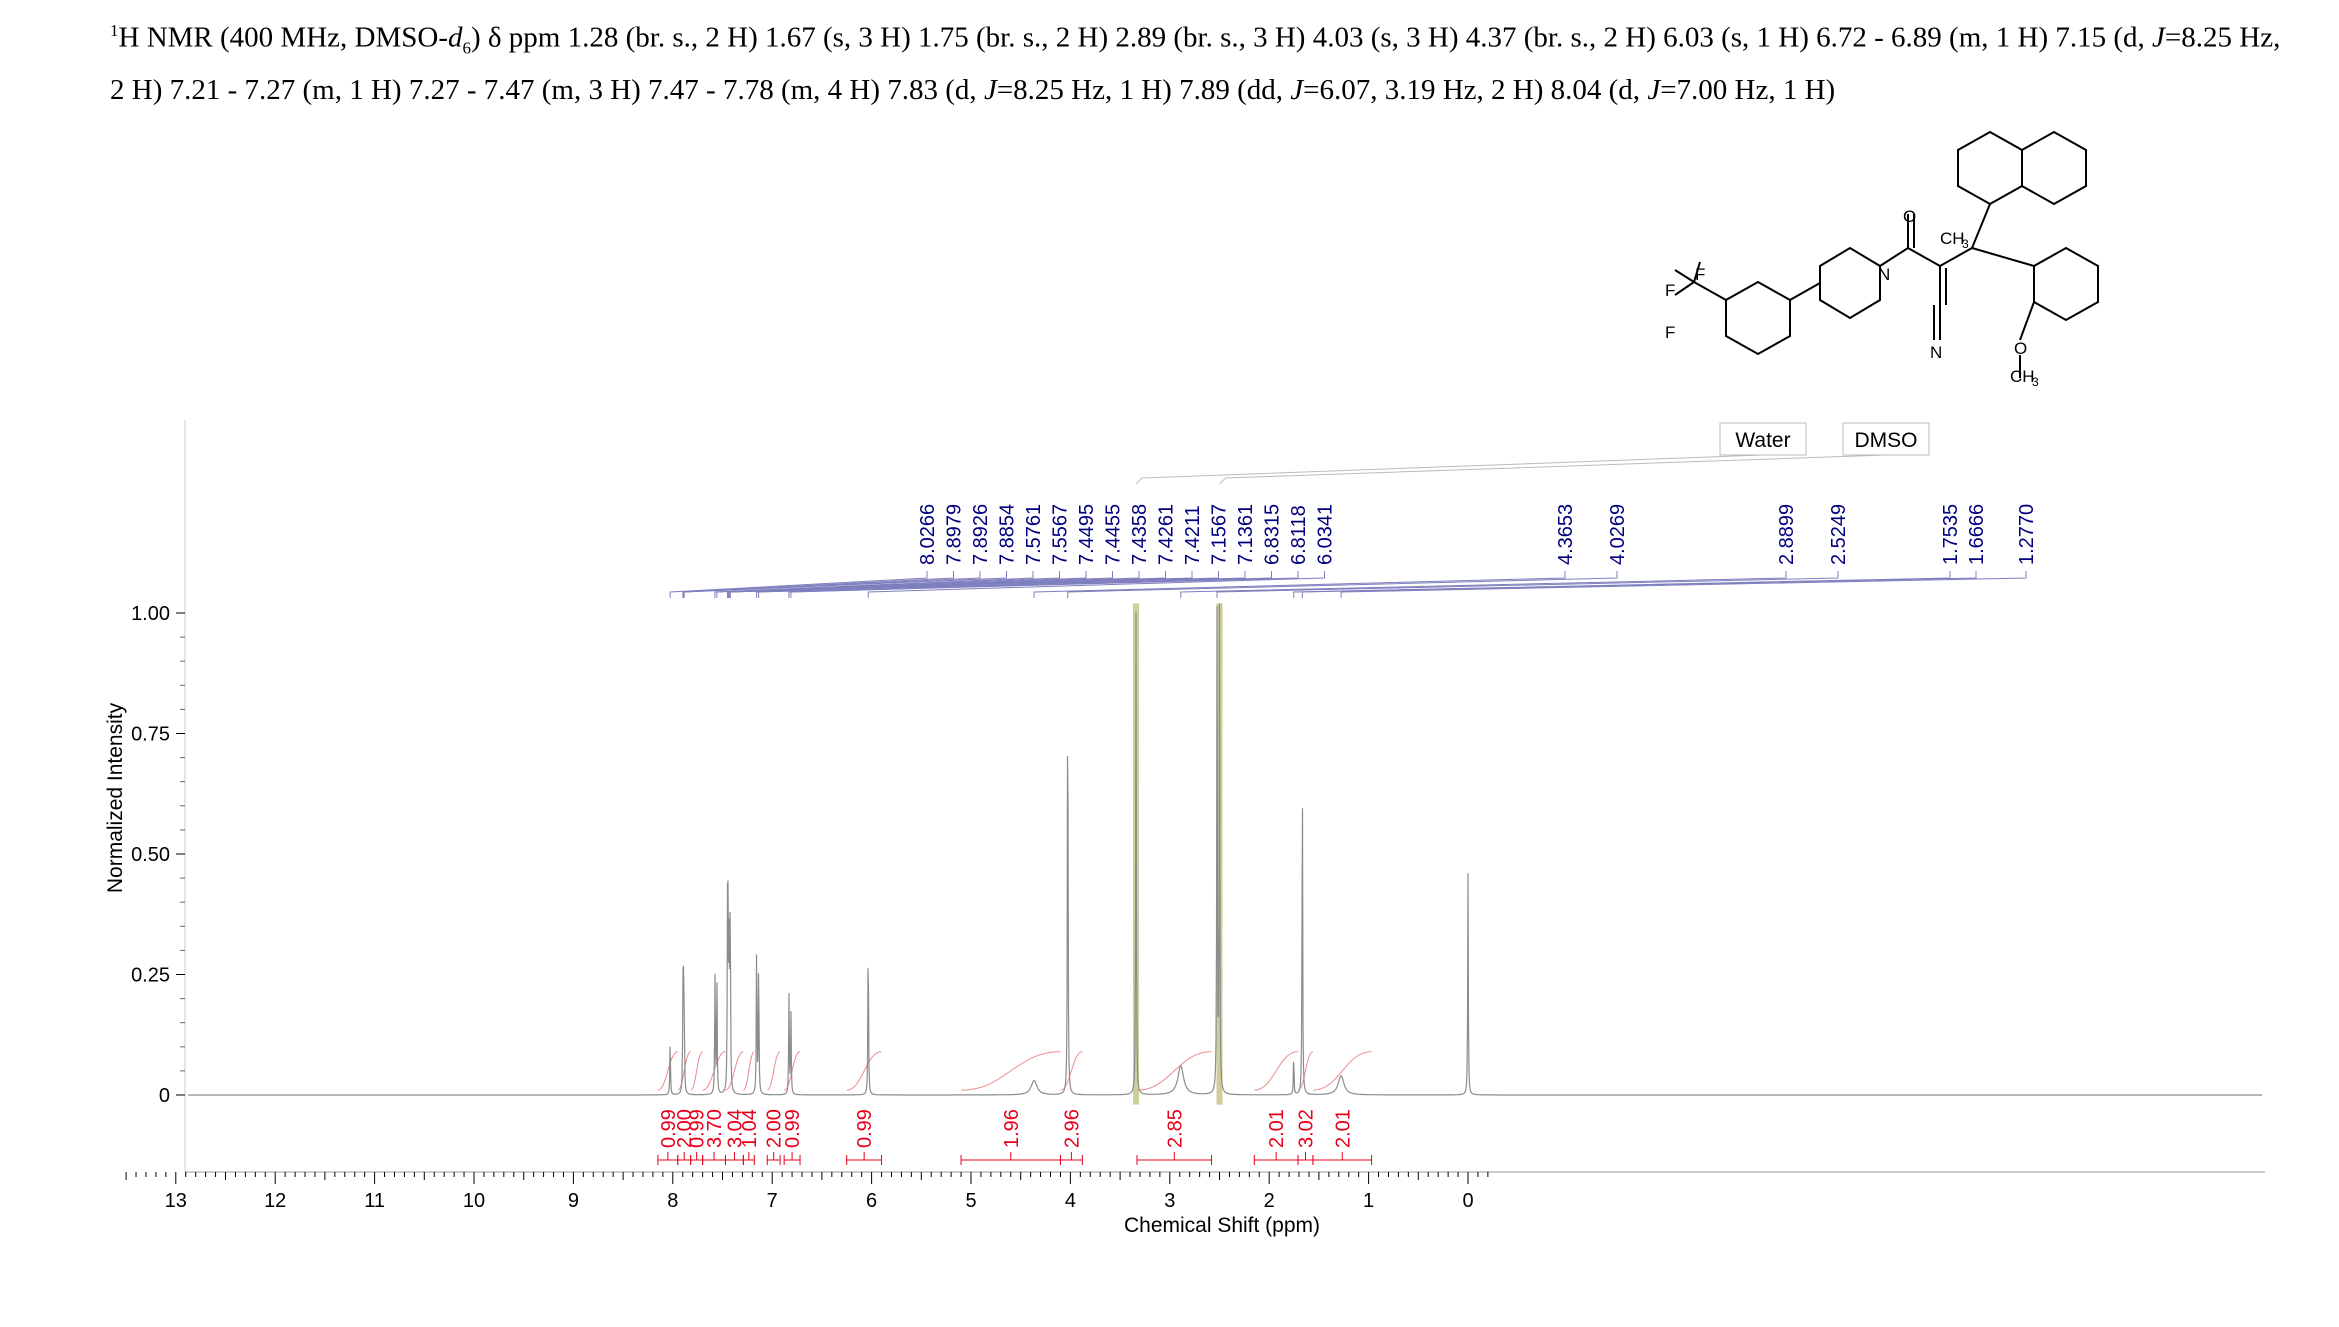 This screenshot has width=2339, height=1327. I want to click on integral-label: 3.02, so click(1306, 1128).